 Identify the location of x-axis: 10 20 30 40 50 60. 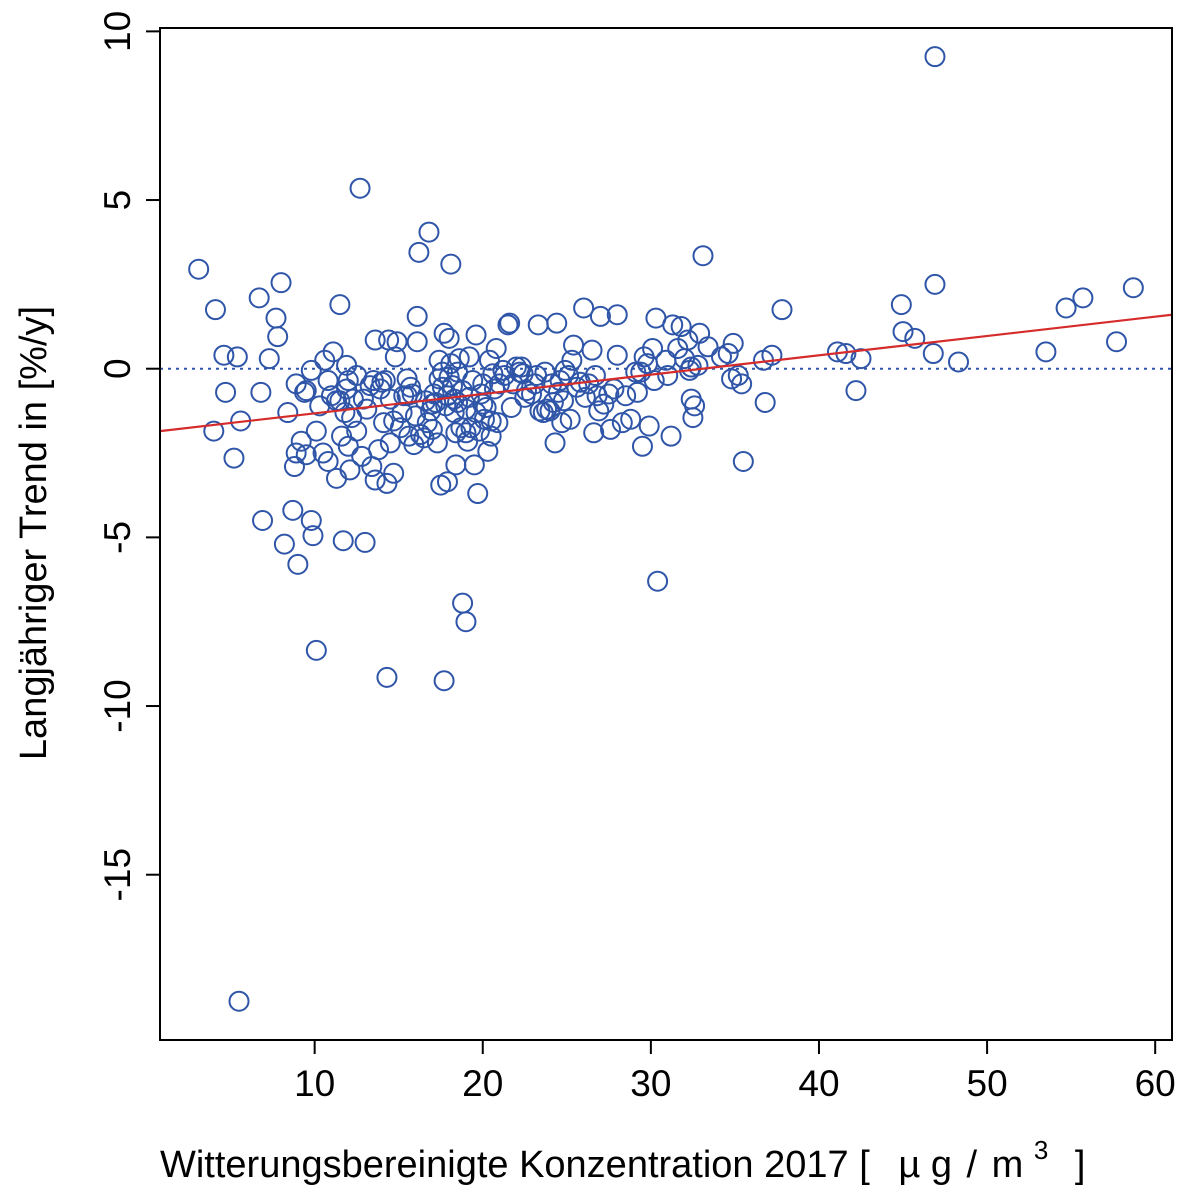
(735, 1071).